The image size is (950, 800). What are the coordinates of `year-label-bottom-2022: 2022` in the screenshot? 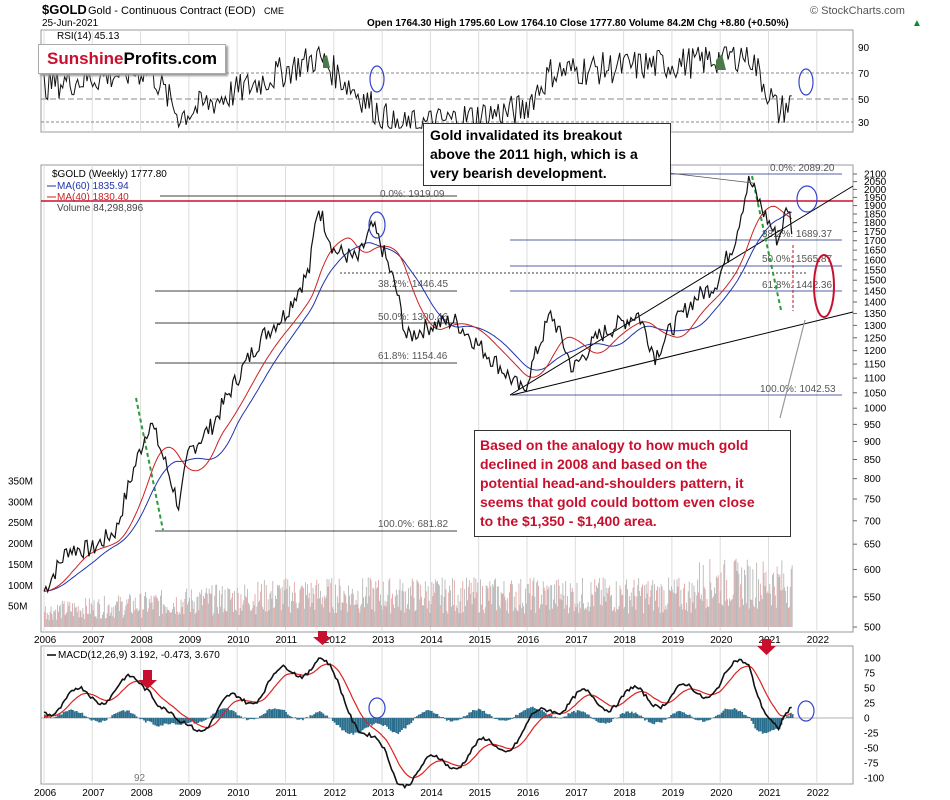 It's located at (818, 793).